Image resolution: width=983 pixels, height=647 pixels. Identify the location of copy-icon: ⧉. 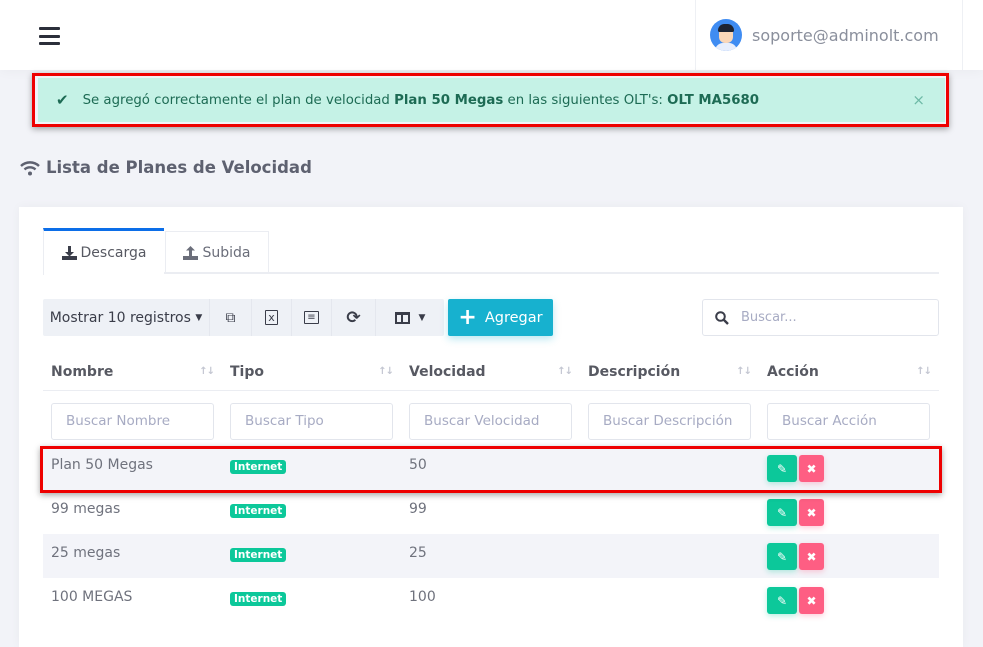
(230, 317).